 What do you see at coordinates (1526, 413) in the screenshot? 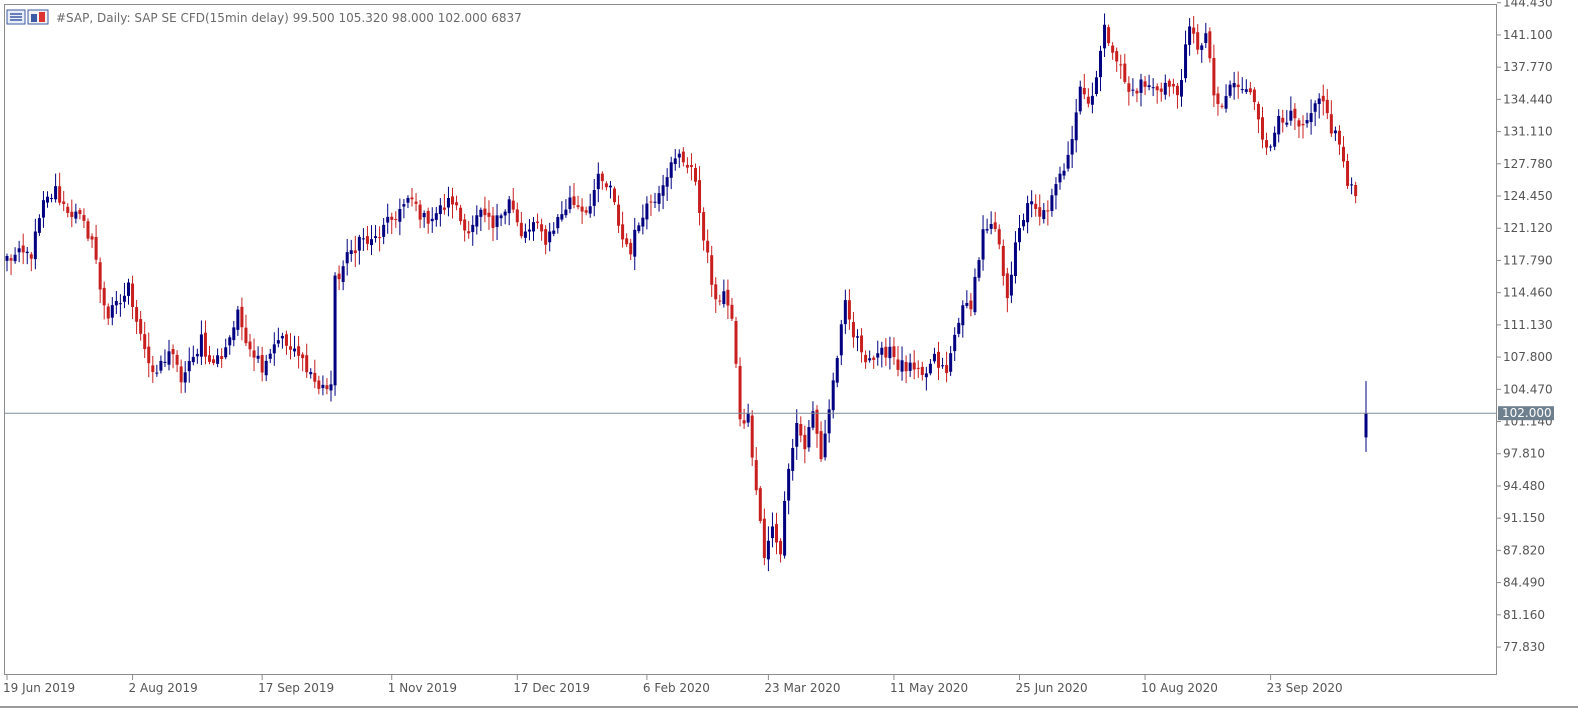
I see `current-price-label-bg` at bounding box center [1526, 413].